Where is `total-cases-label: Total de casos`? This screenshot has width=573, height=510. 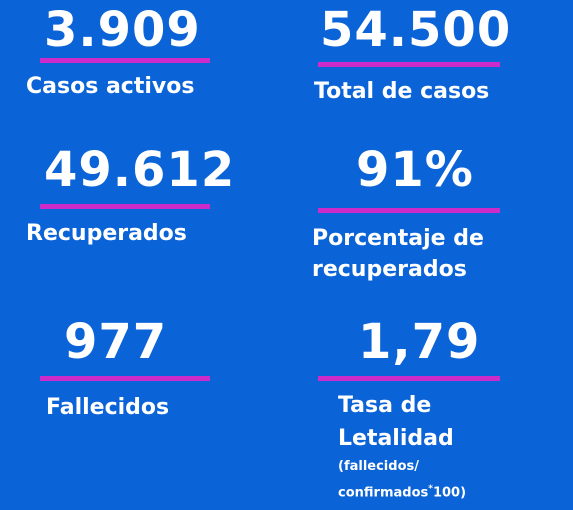 total-cases-label: Total de casos is located at coordinates (402, 91).